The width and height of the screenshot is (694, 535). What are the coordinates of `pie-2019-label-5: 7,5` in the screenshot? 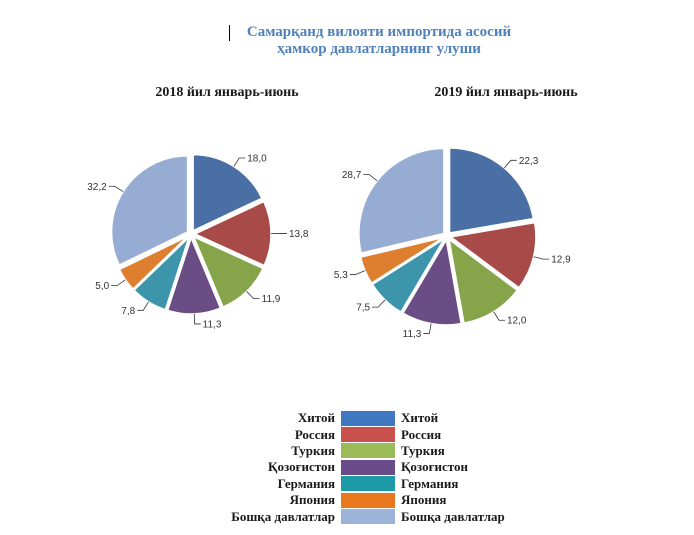 It's located at (363, 308).